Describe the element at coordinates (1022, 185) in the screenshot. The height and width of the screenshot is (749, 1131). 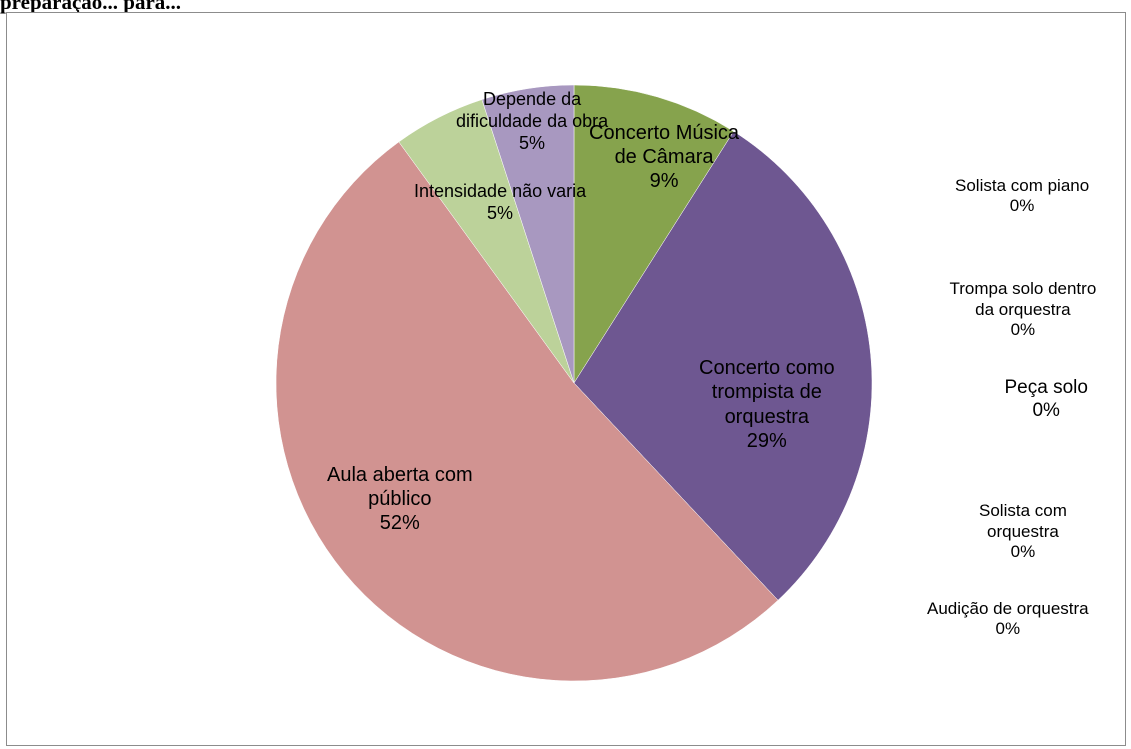
I see `zero-entry-line: Solista com piano` at that location.